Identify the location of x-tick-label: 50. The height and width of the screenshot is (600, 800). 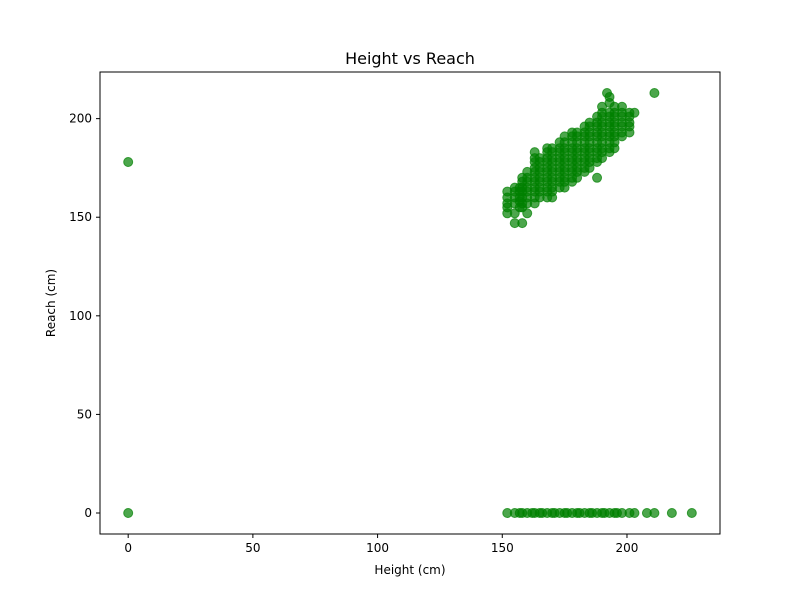
(252, 548).